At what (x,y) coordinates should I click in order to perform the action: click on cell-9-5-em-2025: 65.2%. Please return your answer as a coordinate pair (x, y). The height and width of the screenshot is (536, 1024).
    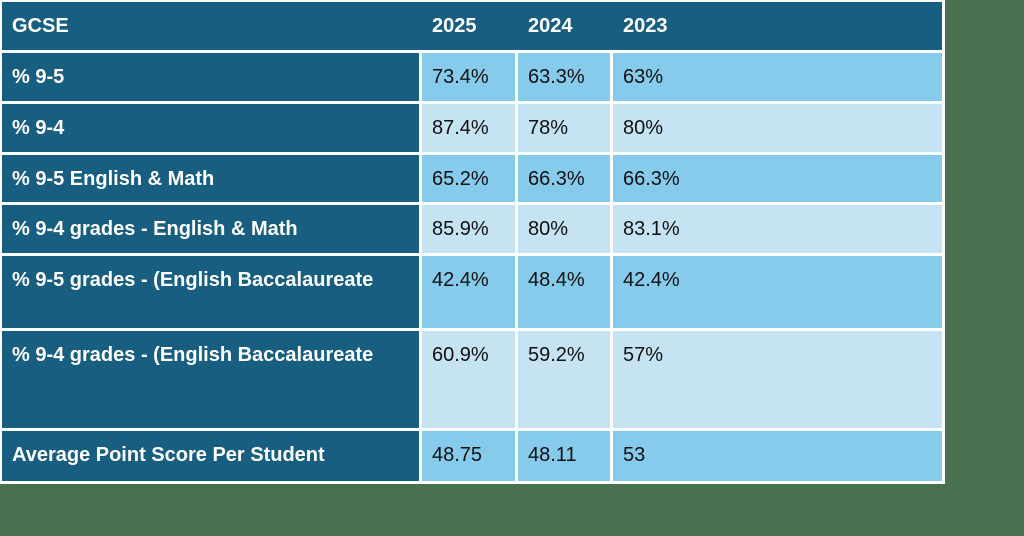
    Looking at the image, I should click on (470, 180).